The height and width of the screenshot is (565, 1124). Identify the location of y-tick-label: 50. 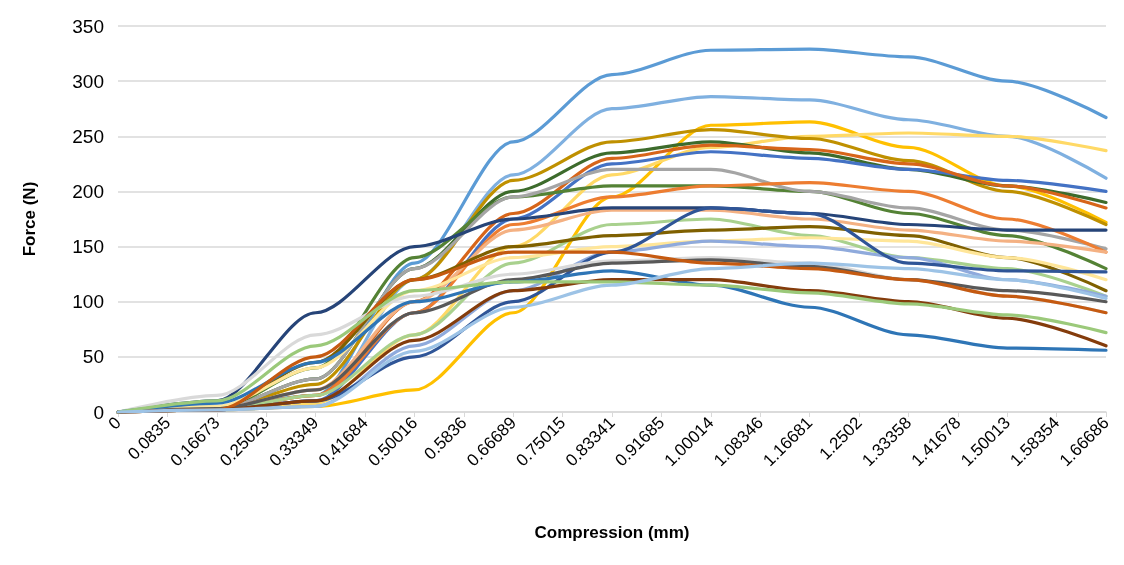
(93, 357).